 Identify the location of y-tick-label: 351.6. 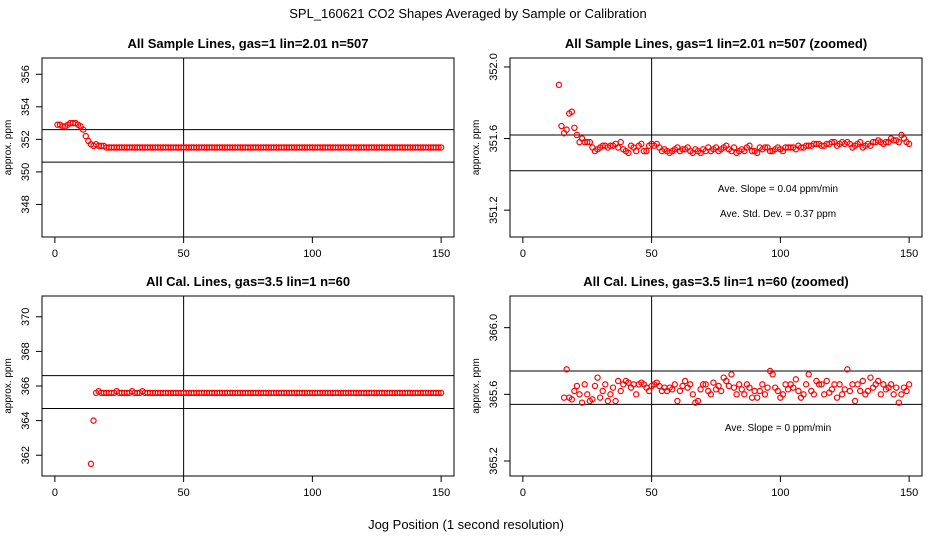
(494, 139).